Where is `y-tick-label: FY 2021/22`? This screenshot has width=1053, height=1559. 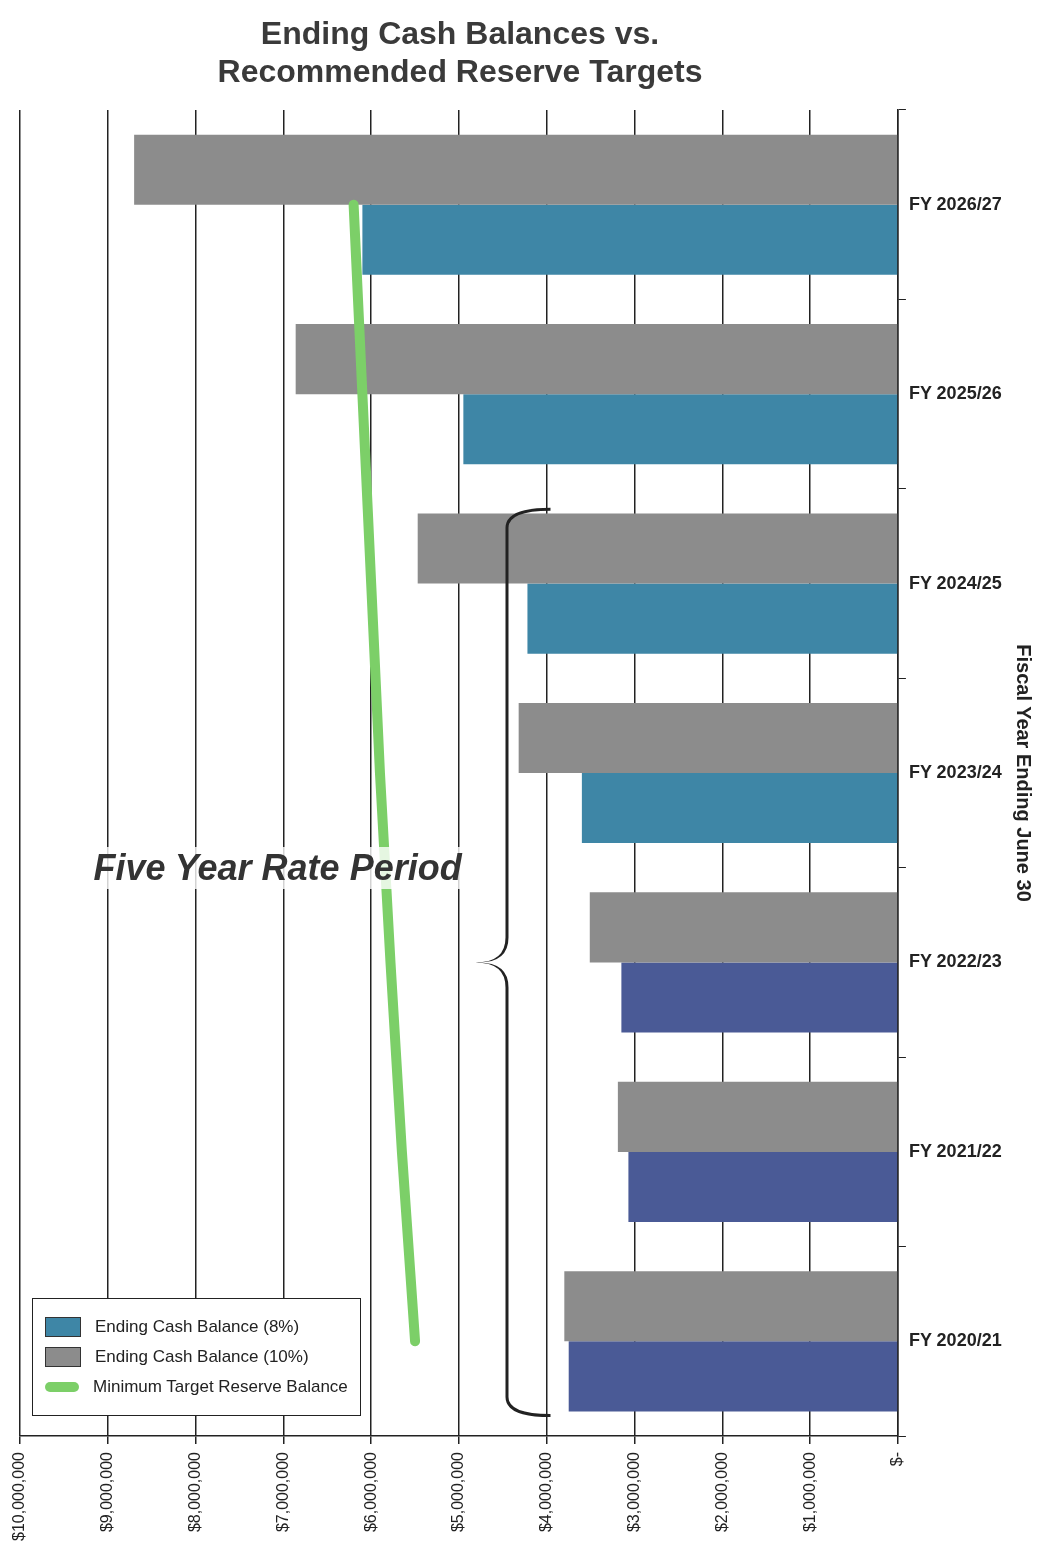 y-tick-label: FY 2021/22 is located at coordinates (955, 1150).